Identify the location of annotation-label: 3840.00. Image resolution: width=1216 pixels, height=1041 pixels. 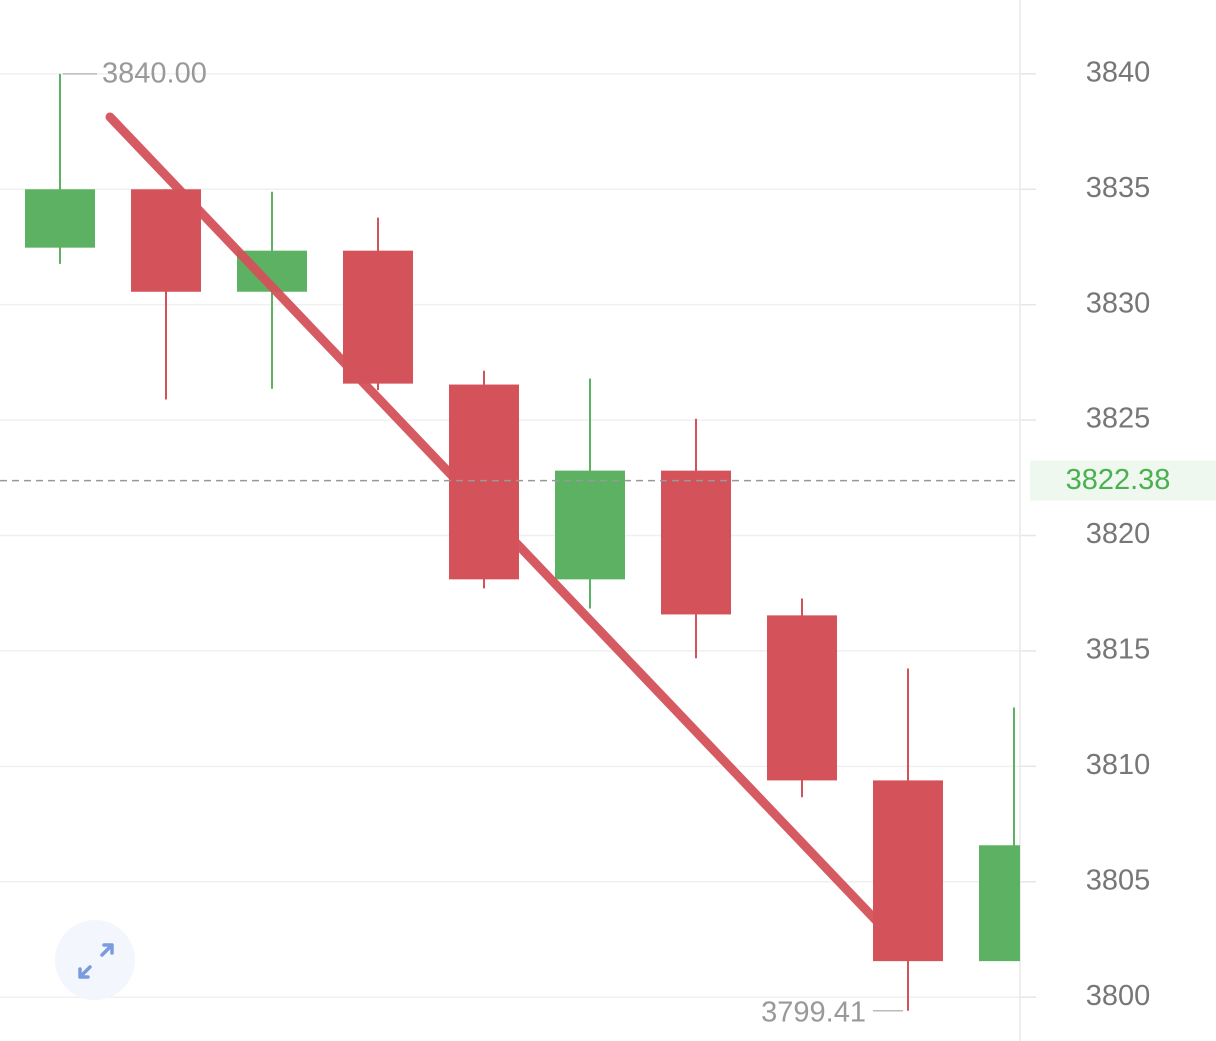
(154, 74).